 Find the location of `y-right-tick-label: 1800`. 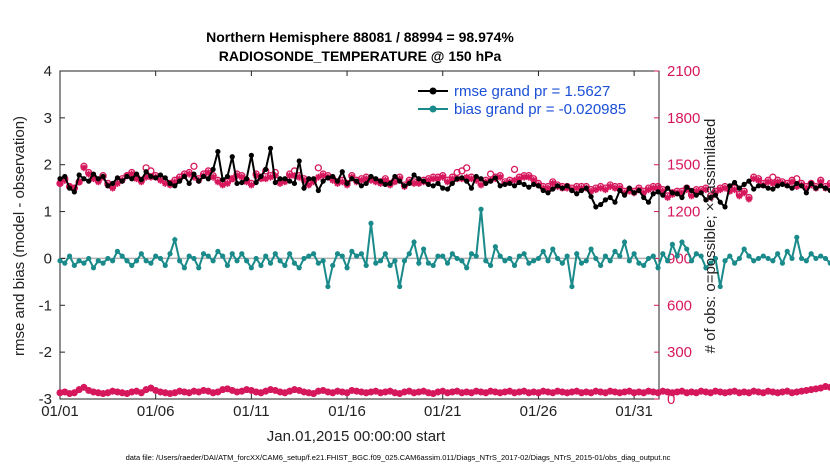

y-right-tick-label: 1800 is located at coordinates (683, 118).